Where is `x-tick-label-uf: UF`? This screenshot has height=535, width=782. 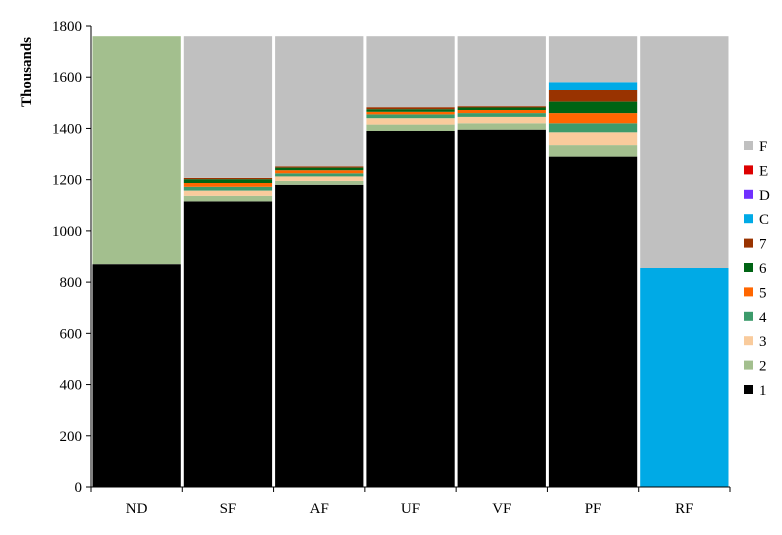 x-tick-label-uf: UF is located at coordinates (410, 509).